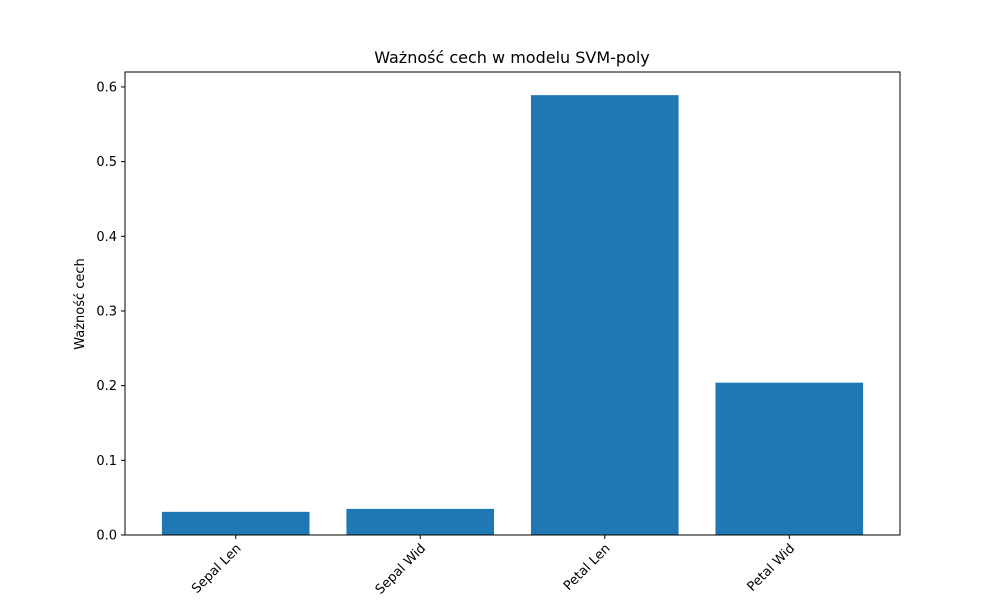 This screenshot has width=1000, height=600. I want to click on chart-title: Ważność cech w modelu SVM-poly, so click(512, 57).